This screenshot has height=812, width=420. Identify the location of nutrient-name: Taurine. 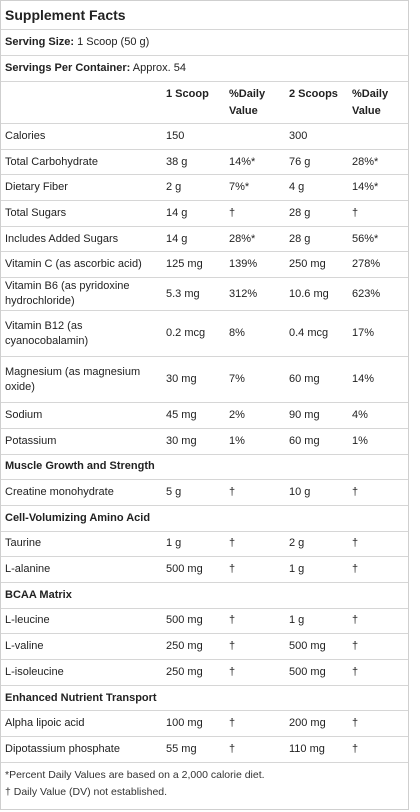
(23, 543).